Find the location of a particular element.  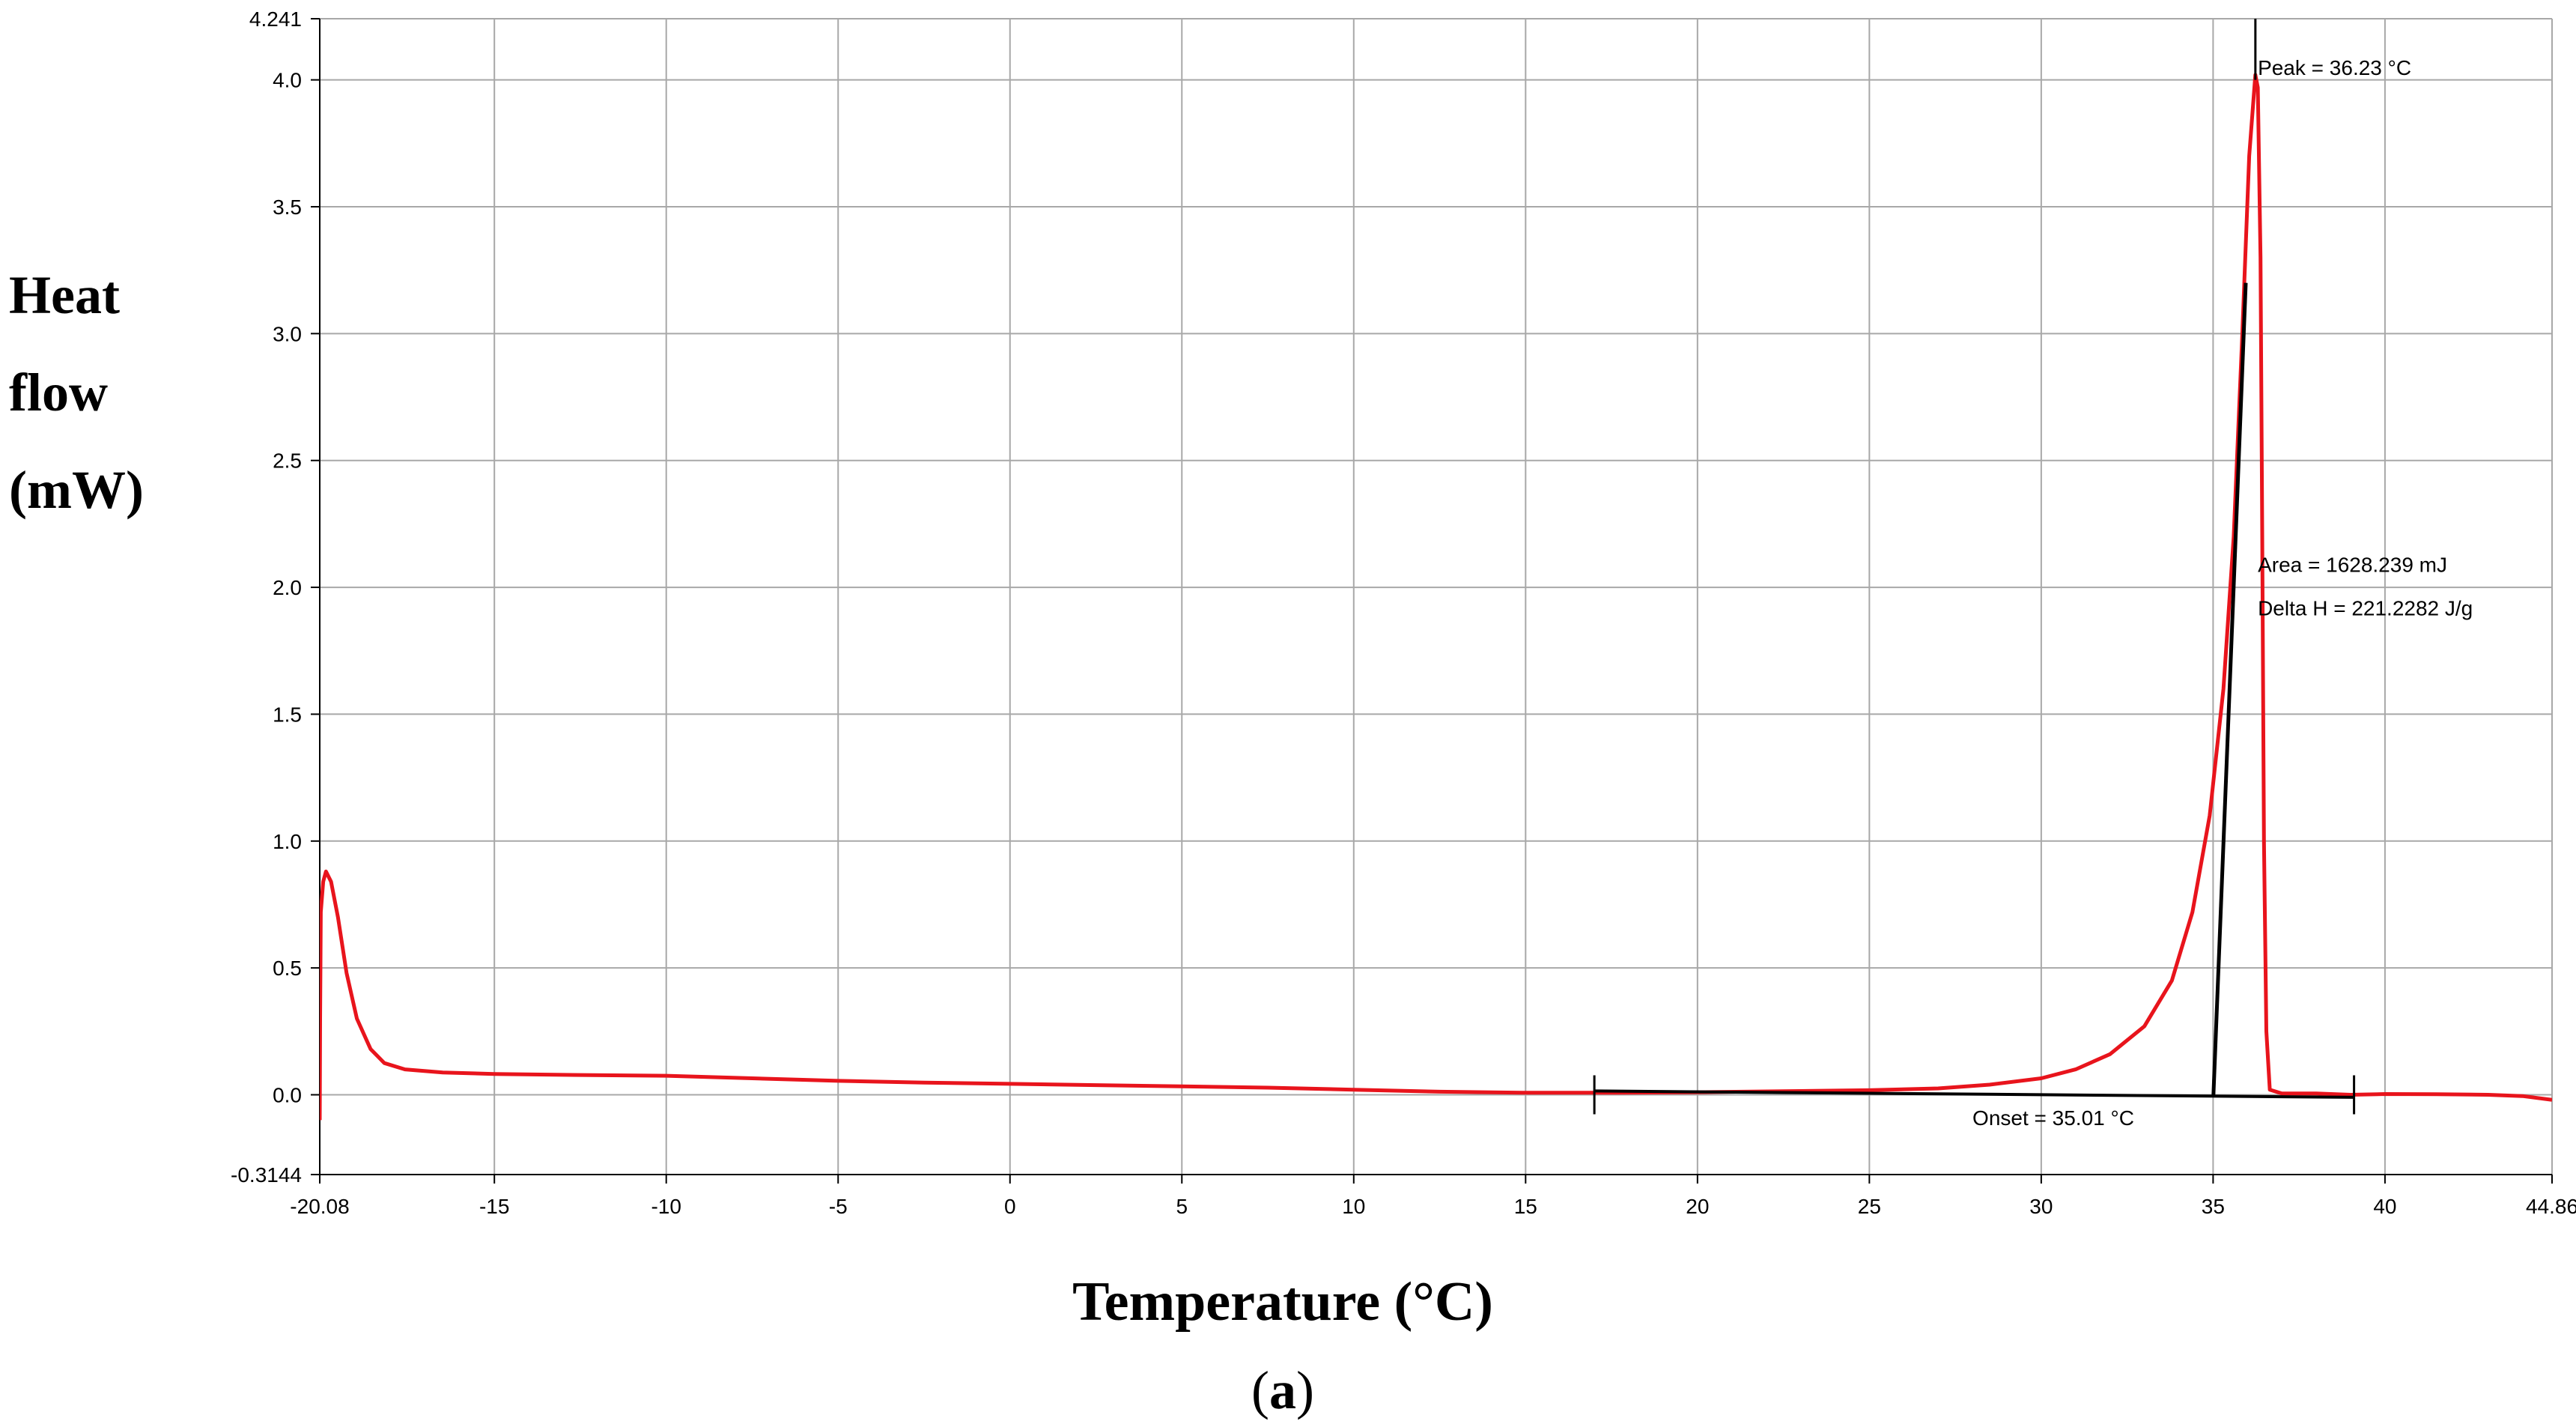

x-tick-label: 0 is located at coordinates (1010, 1207).